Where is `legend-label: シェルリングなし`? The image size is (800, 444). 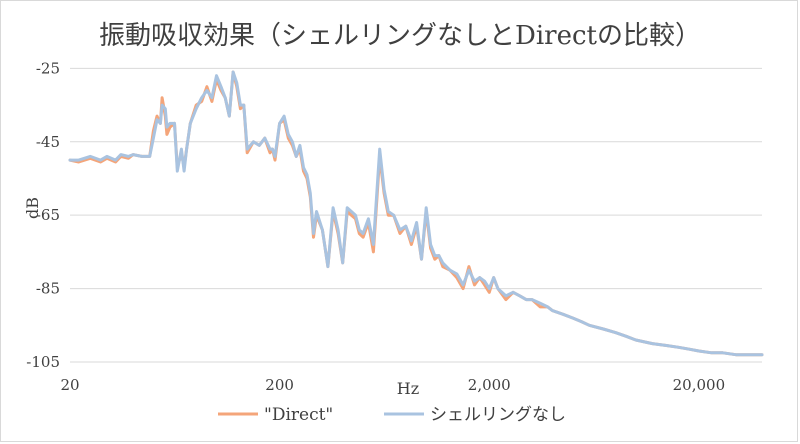 legend-label: シェルリングなし is located at coordinates (498, 415).